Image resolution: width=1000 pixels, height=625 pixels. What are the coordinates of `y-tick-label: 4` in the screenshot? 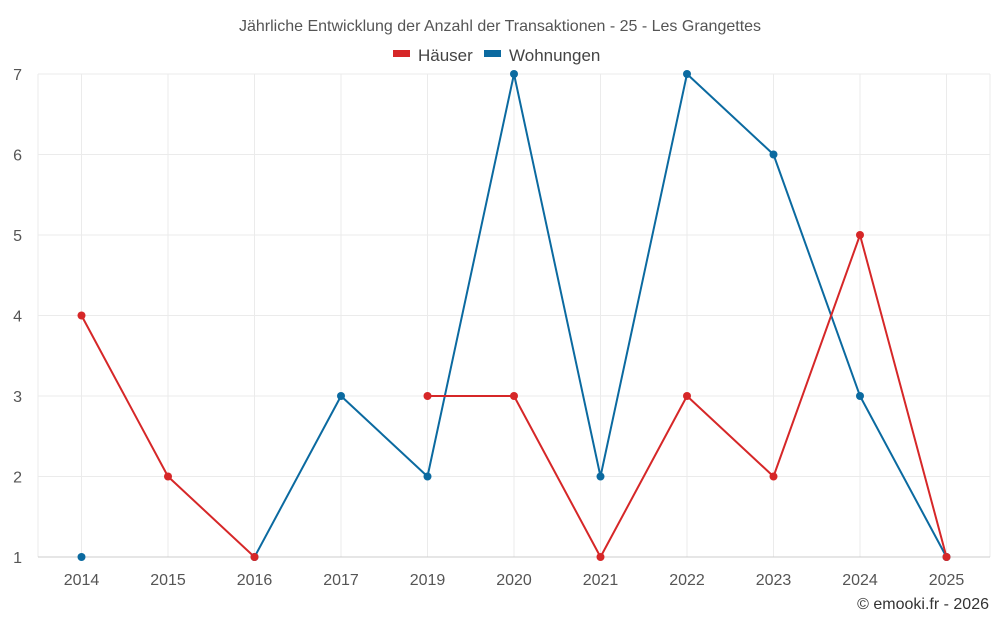 It's located at (17, 317).